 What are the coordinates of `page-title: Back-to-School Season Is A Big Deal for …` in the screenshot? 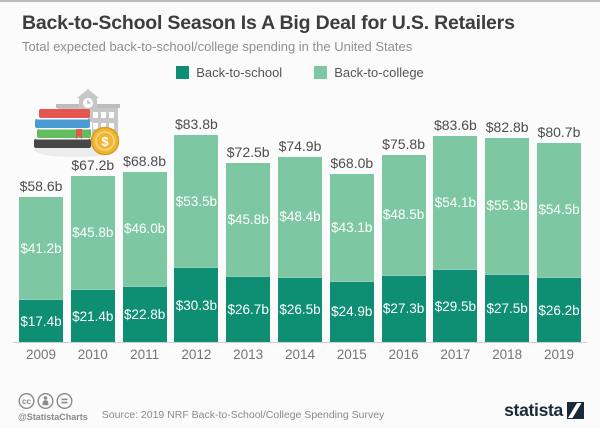 It's located at (268, 23).